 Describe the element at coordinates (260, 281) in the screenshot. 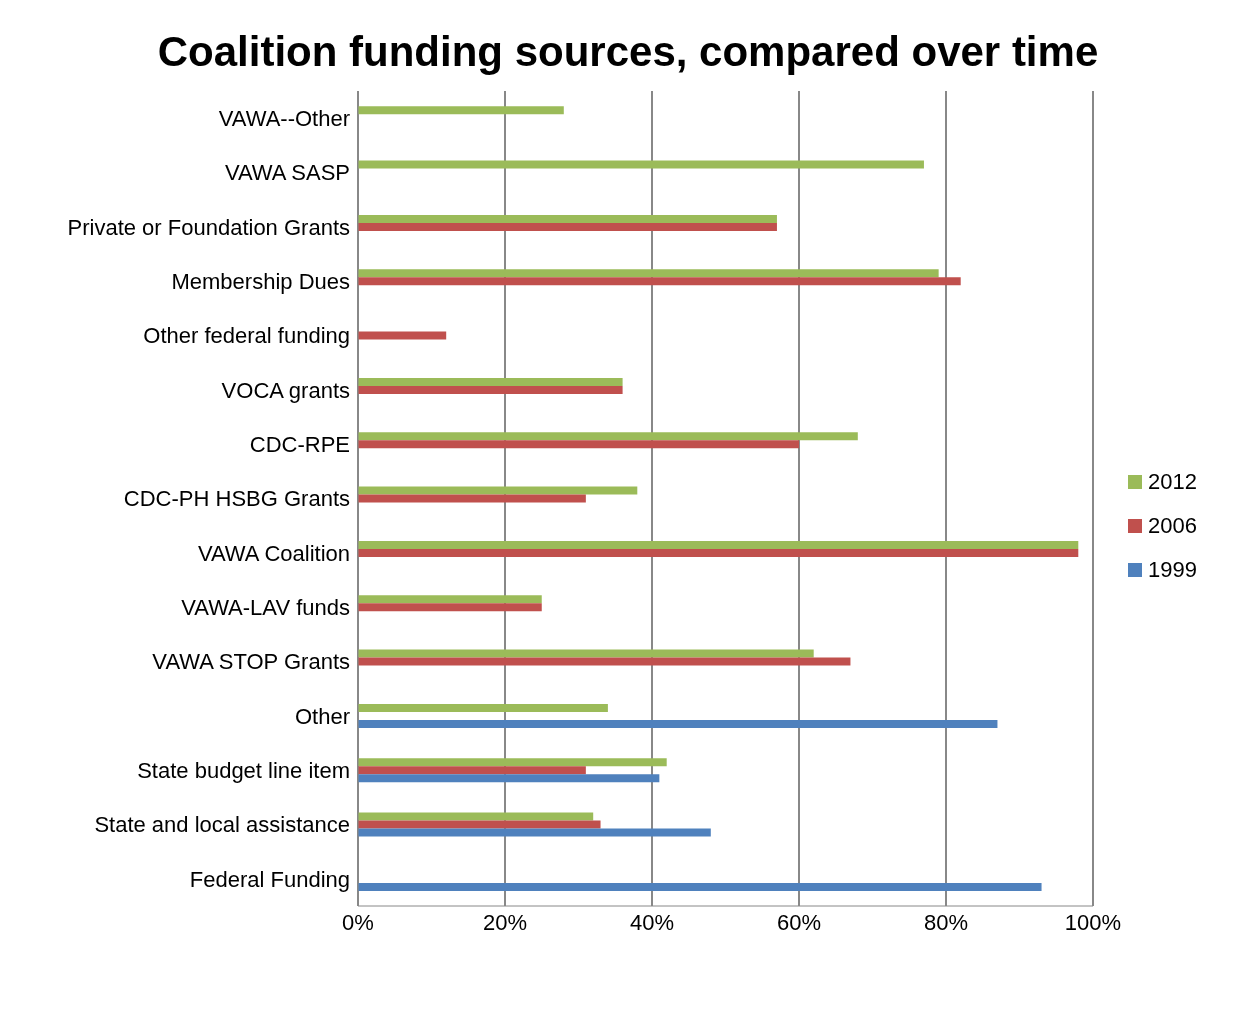

I see `y-tick-label: Membership Dues` at that location.